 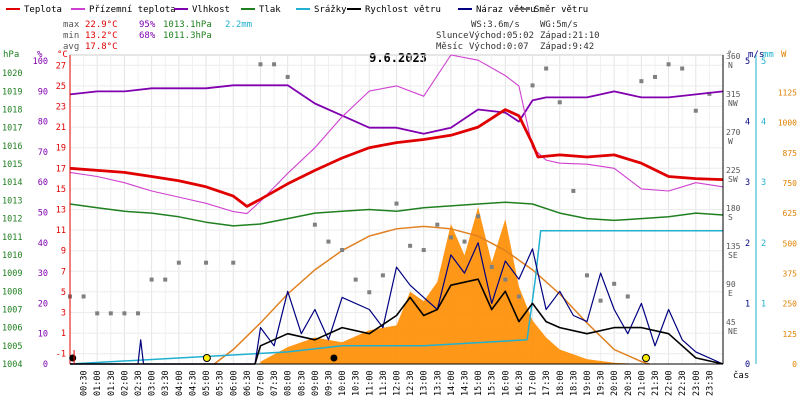 What do you see at coordinates (561, 383) in the screenshot?
I see `x-tick-label: 18:00` at bounding box center [561, 383].